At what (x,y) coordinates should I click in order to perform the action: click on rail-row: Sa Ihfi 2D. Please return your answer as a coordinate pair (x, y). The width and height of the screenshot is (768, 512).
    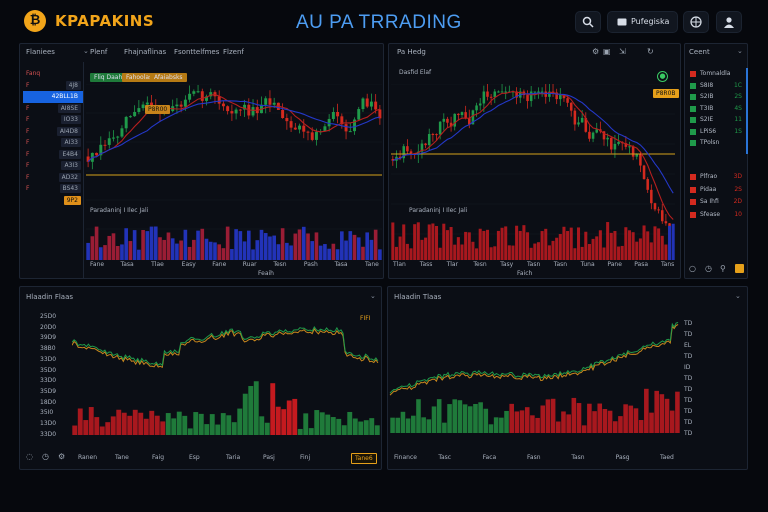
    Looking at the image, I should click on (717, 202).